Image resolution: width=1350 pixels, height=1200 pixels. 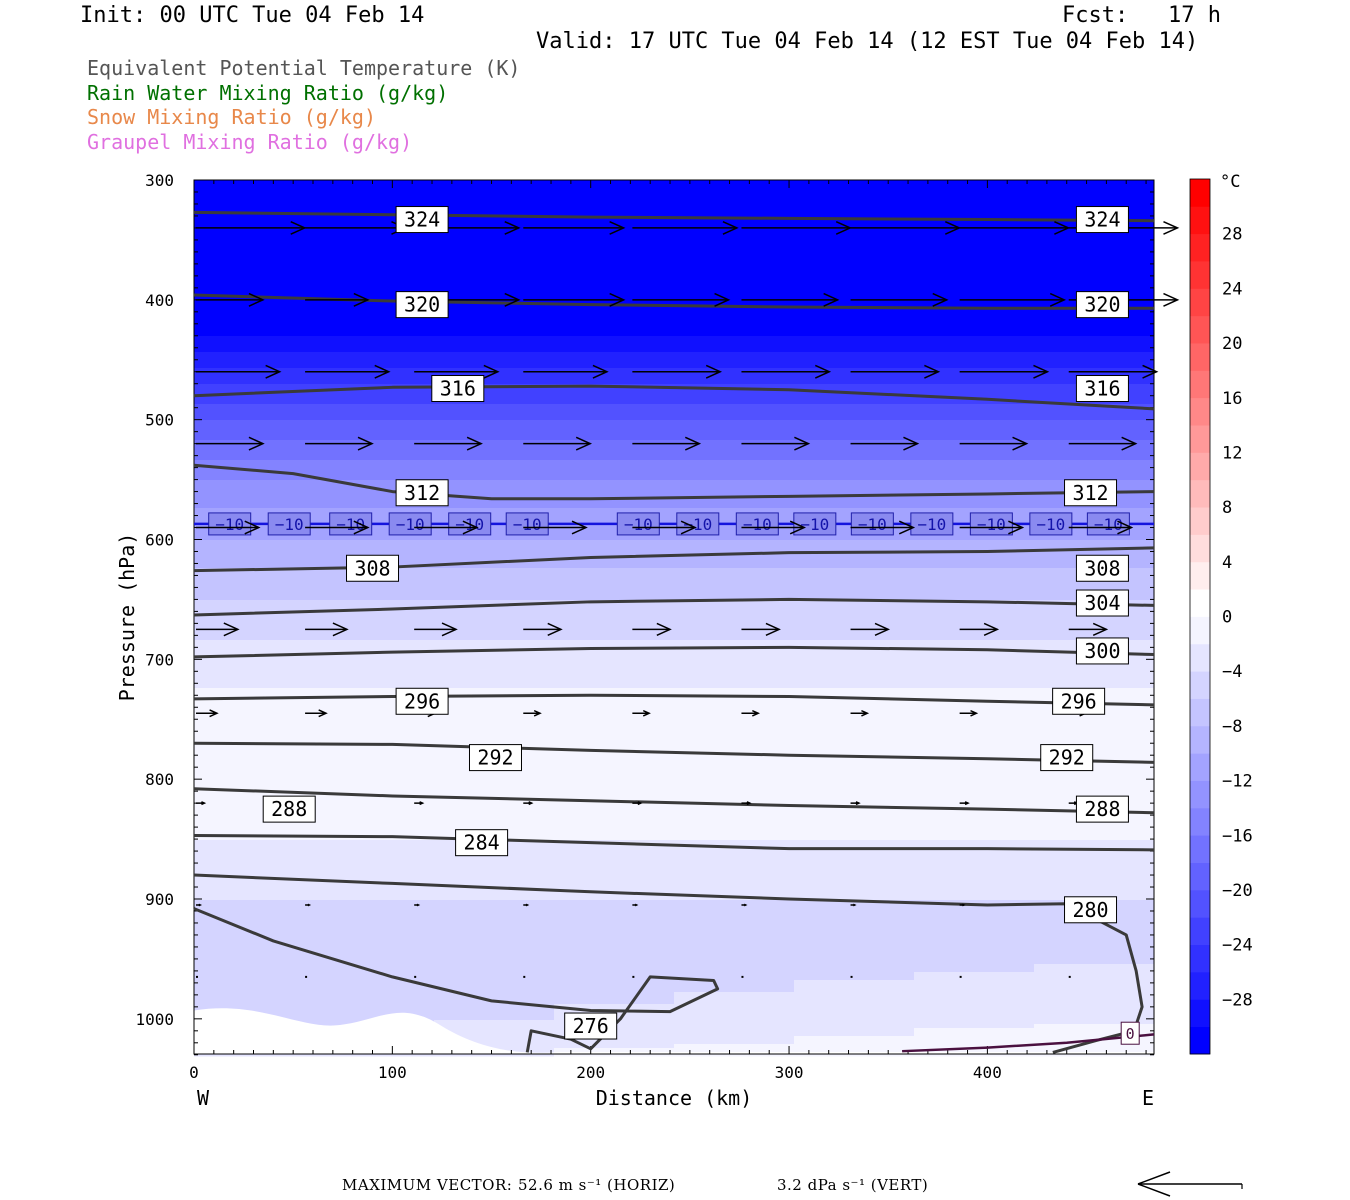 What do you see at coordinates (422, 305) in the screenshot?
I see `theta-e-label: 320` at bounding box center [422, 305].